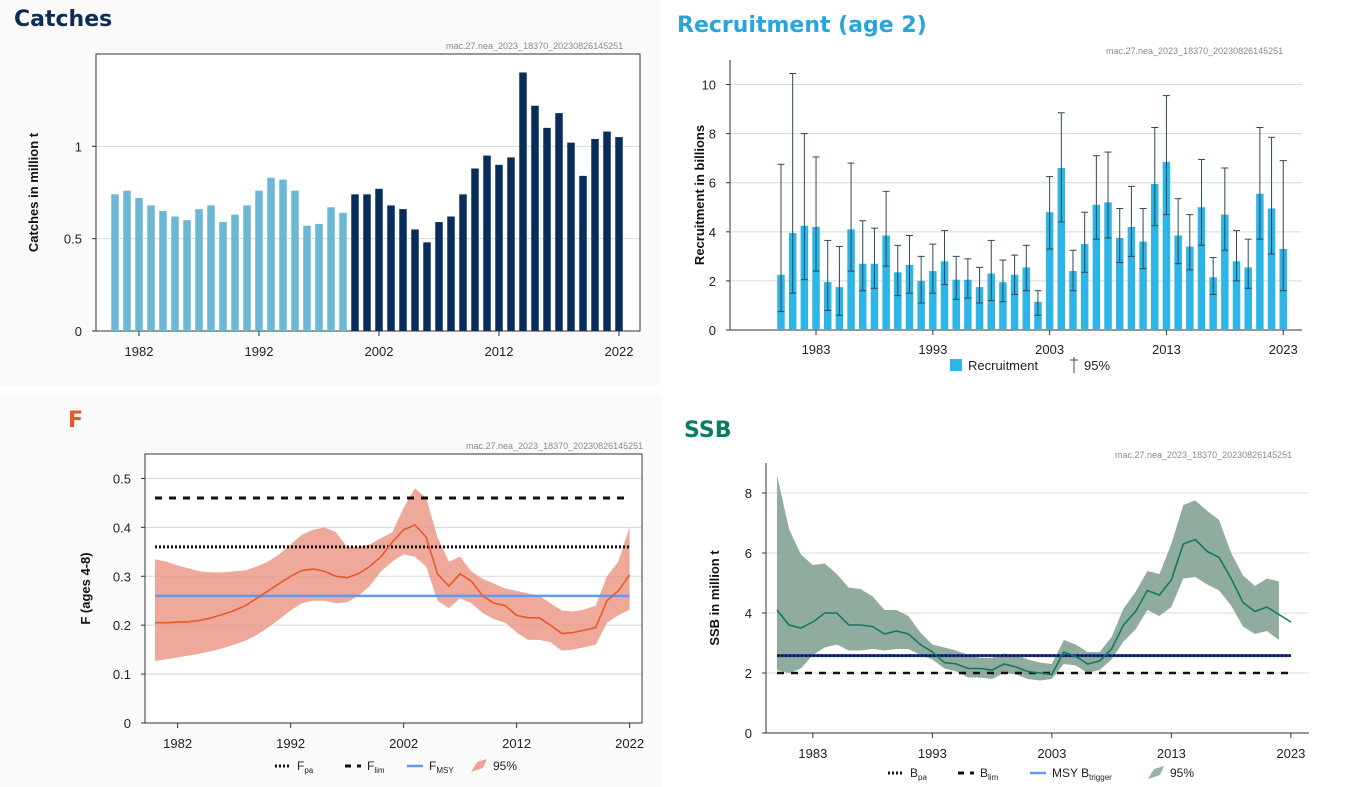 This screenshot has width=1352, height=787. Describe the element at coordinates (956, 365) in the screenshot. I see `legend-recruitment-swatch` at that location.